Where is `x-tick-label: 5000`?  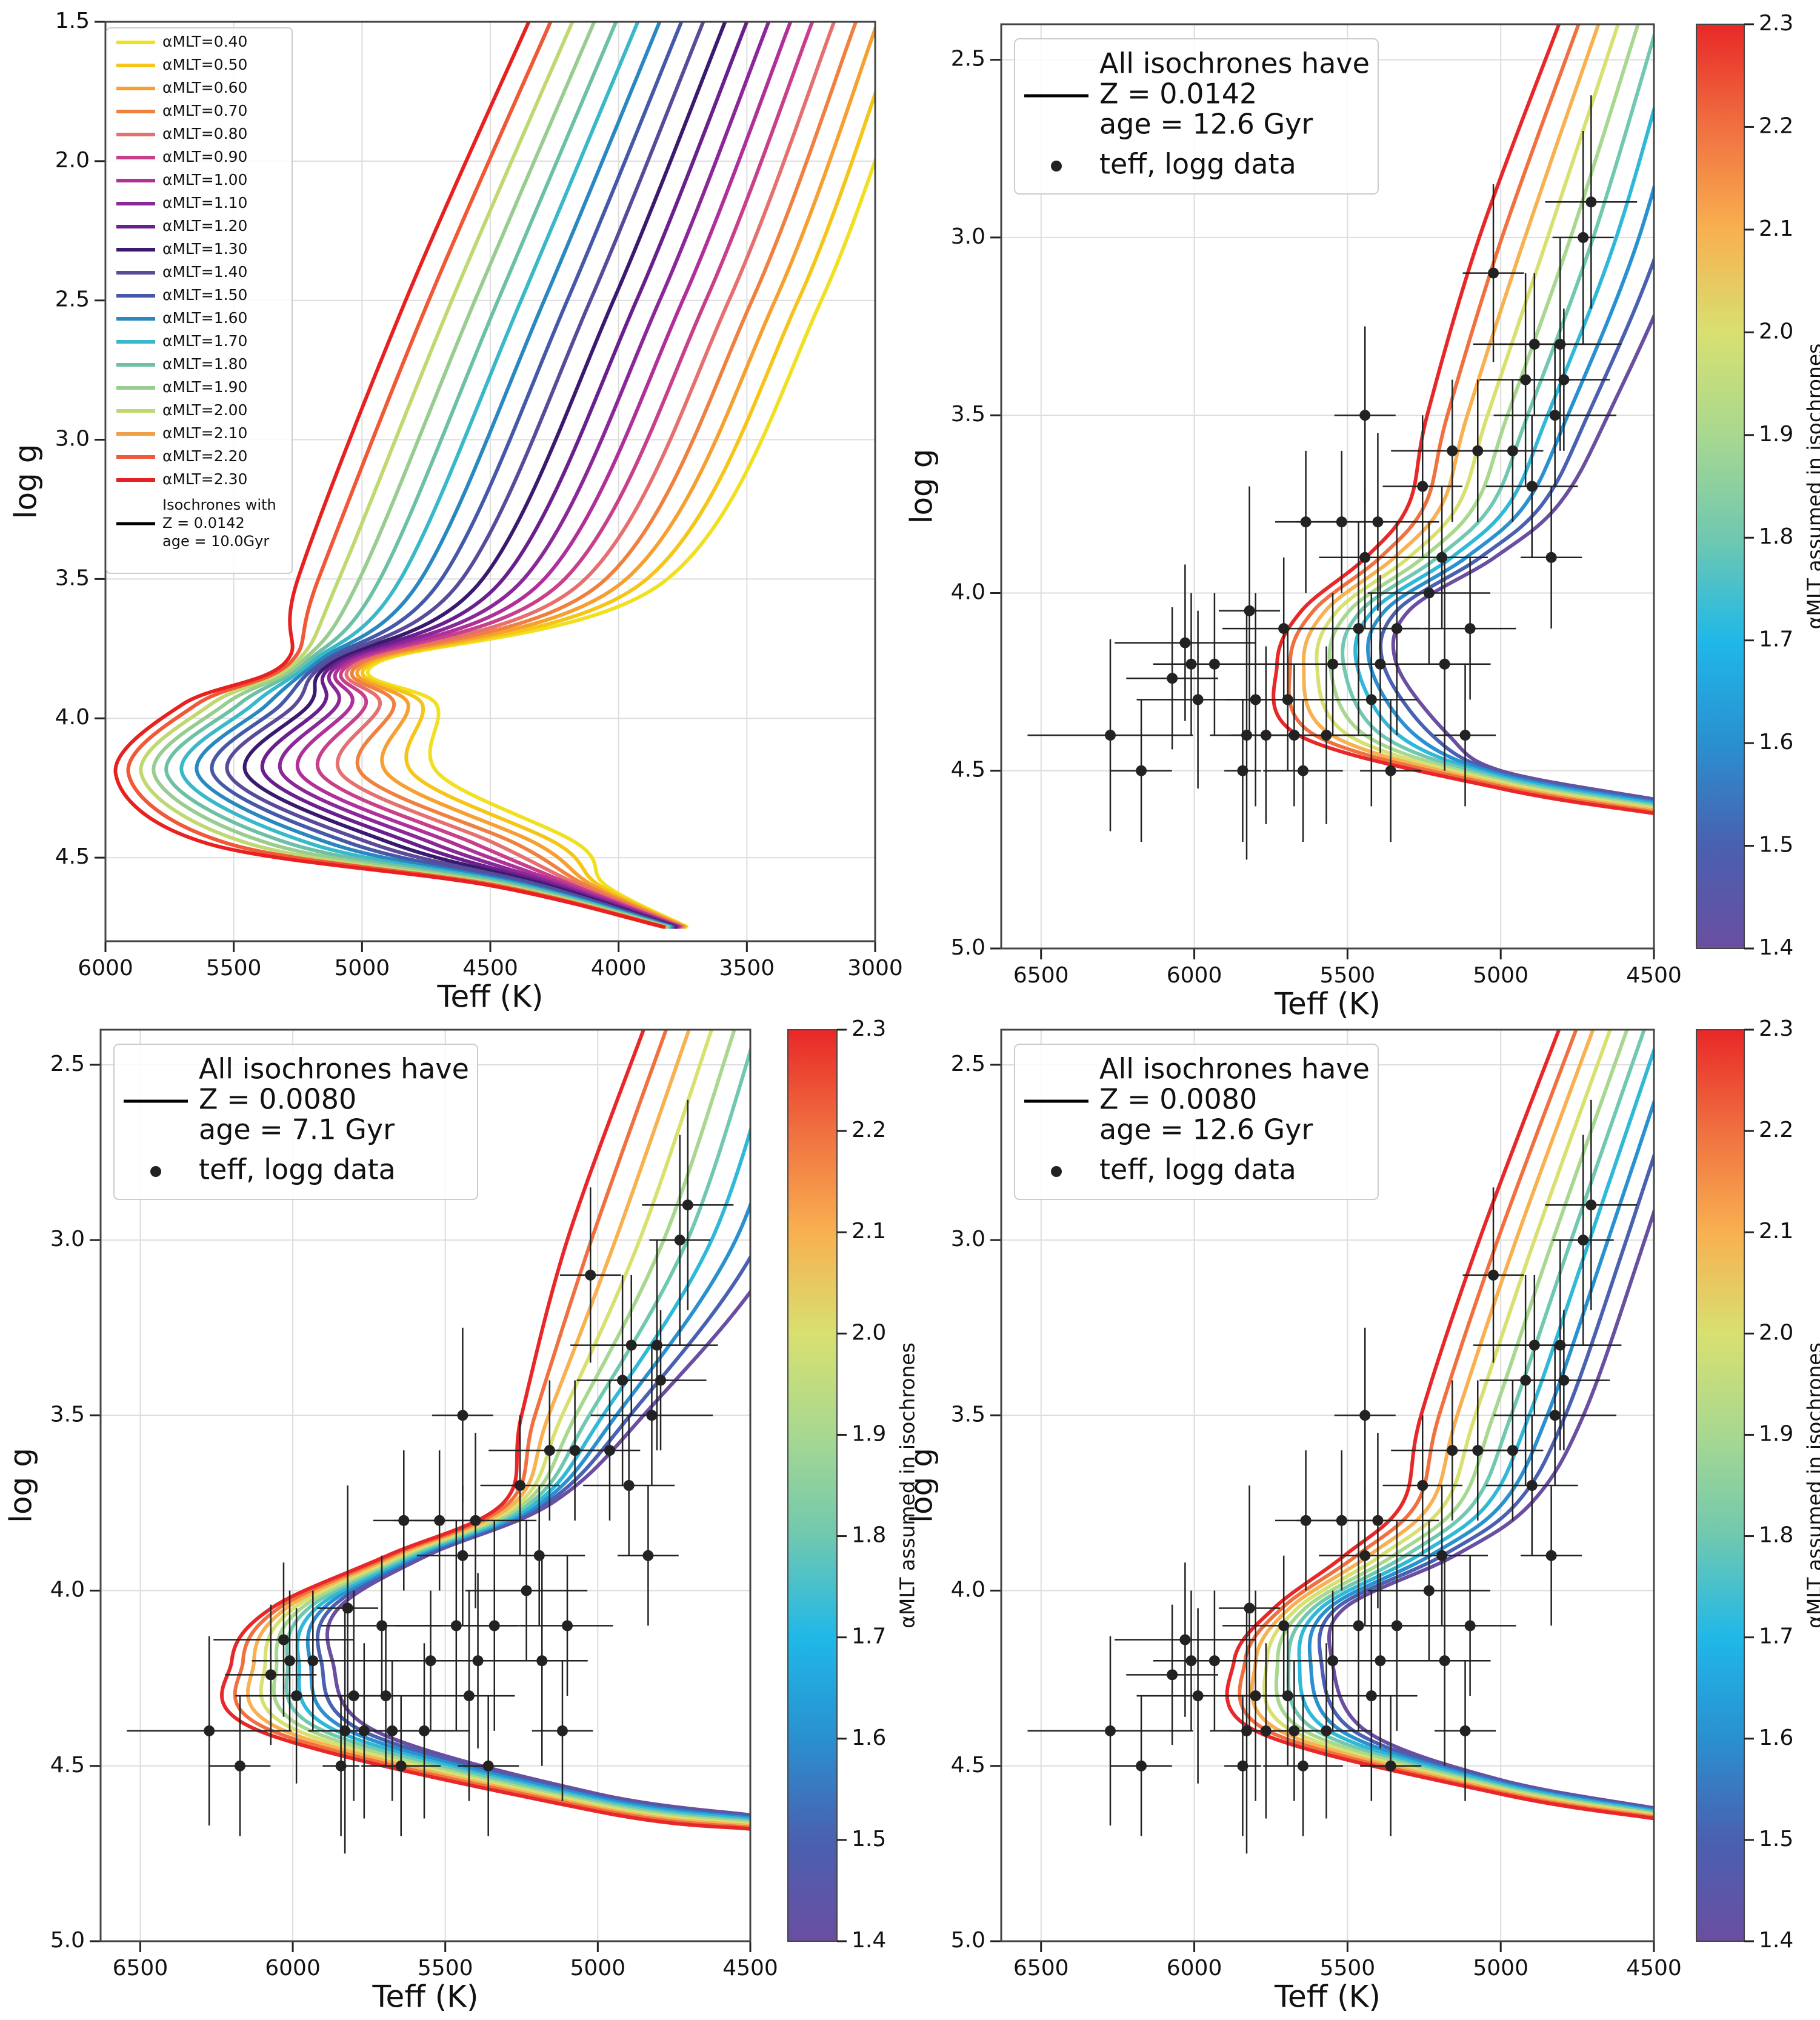
x-tick-label: 5000 is located at coordinates (1500, 975).